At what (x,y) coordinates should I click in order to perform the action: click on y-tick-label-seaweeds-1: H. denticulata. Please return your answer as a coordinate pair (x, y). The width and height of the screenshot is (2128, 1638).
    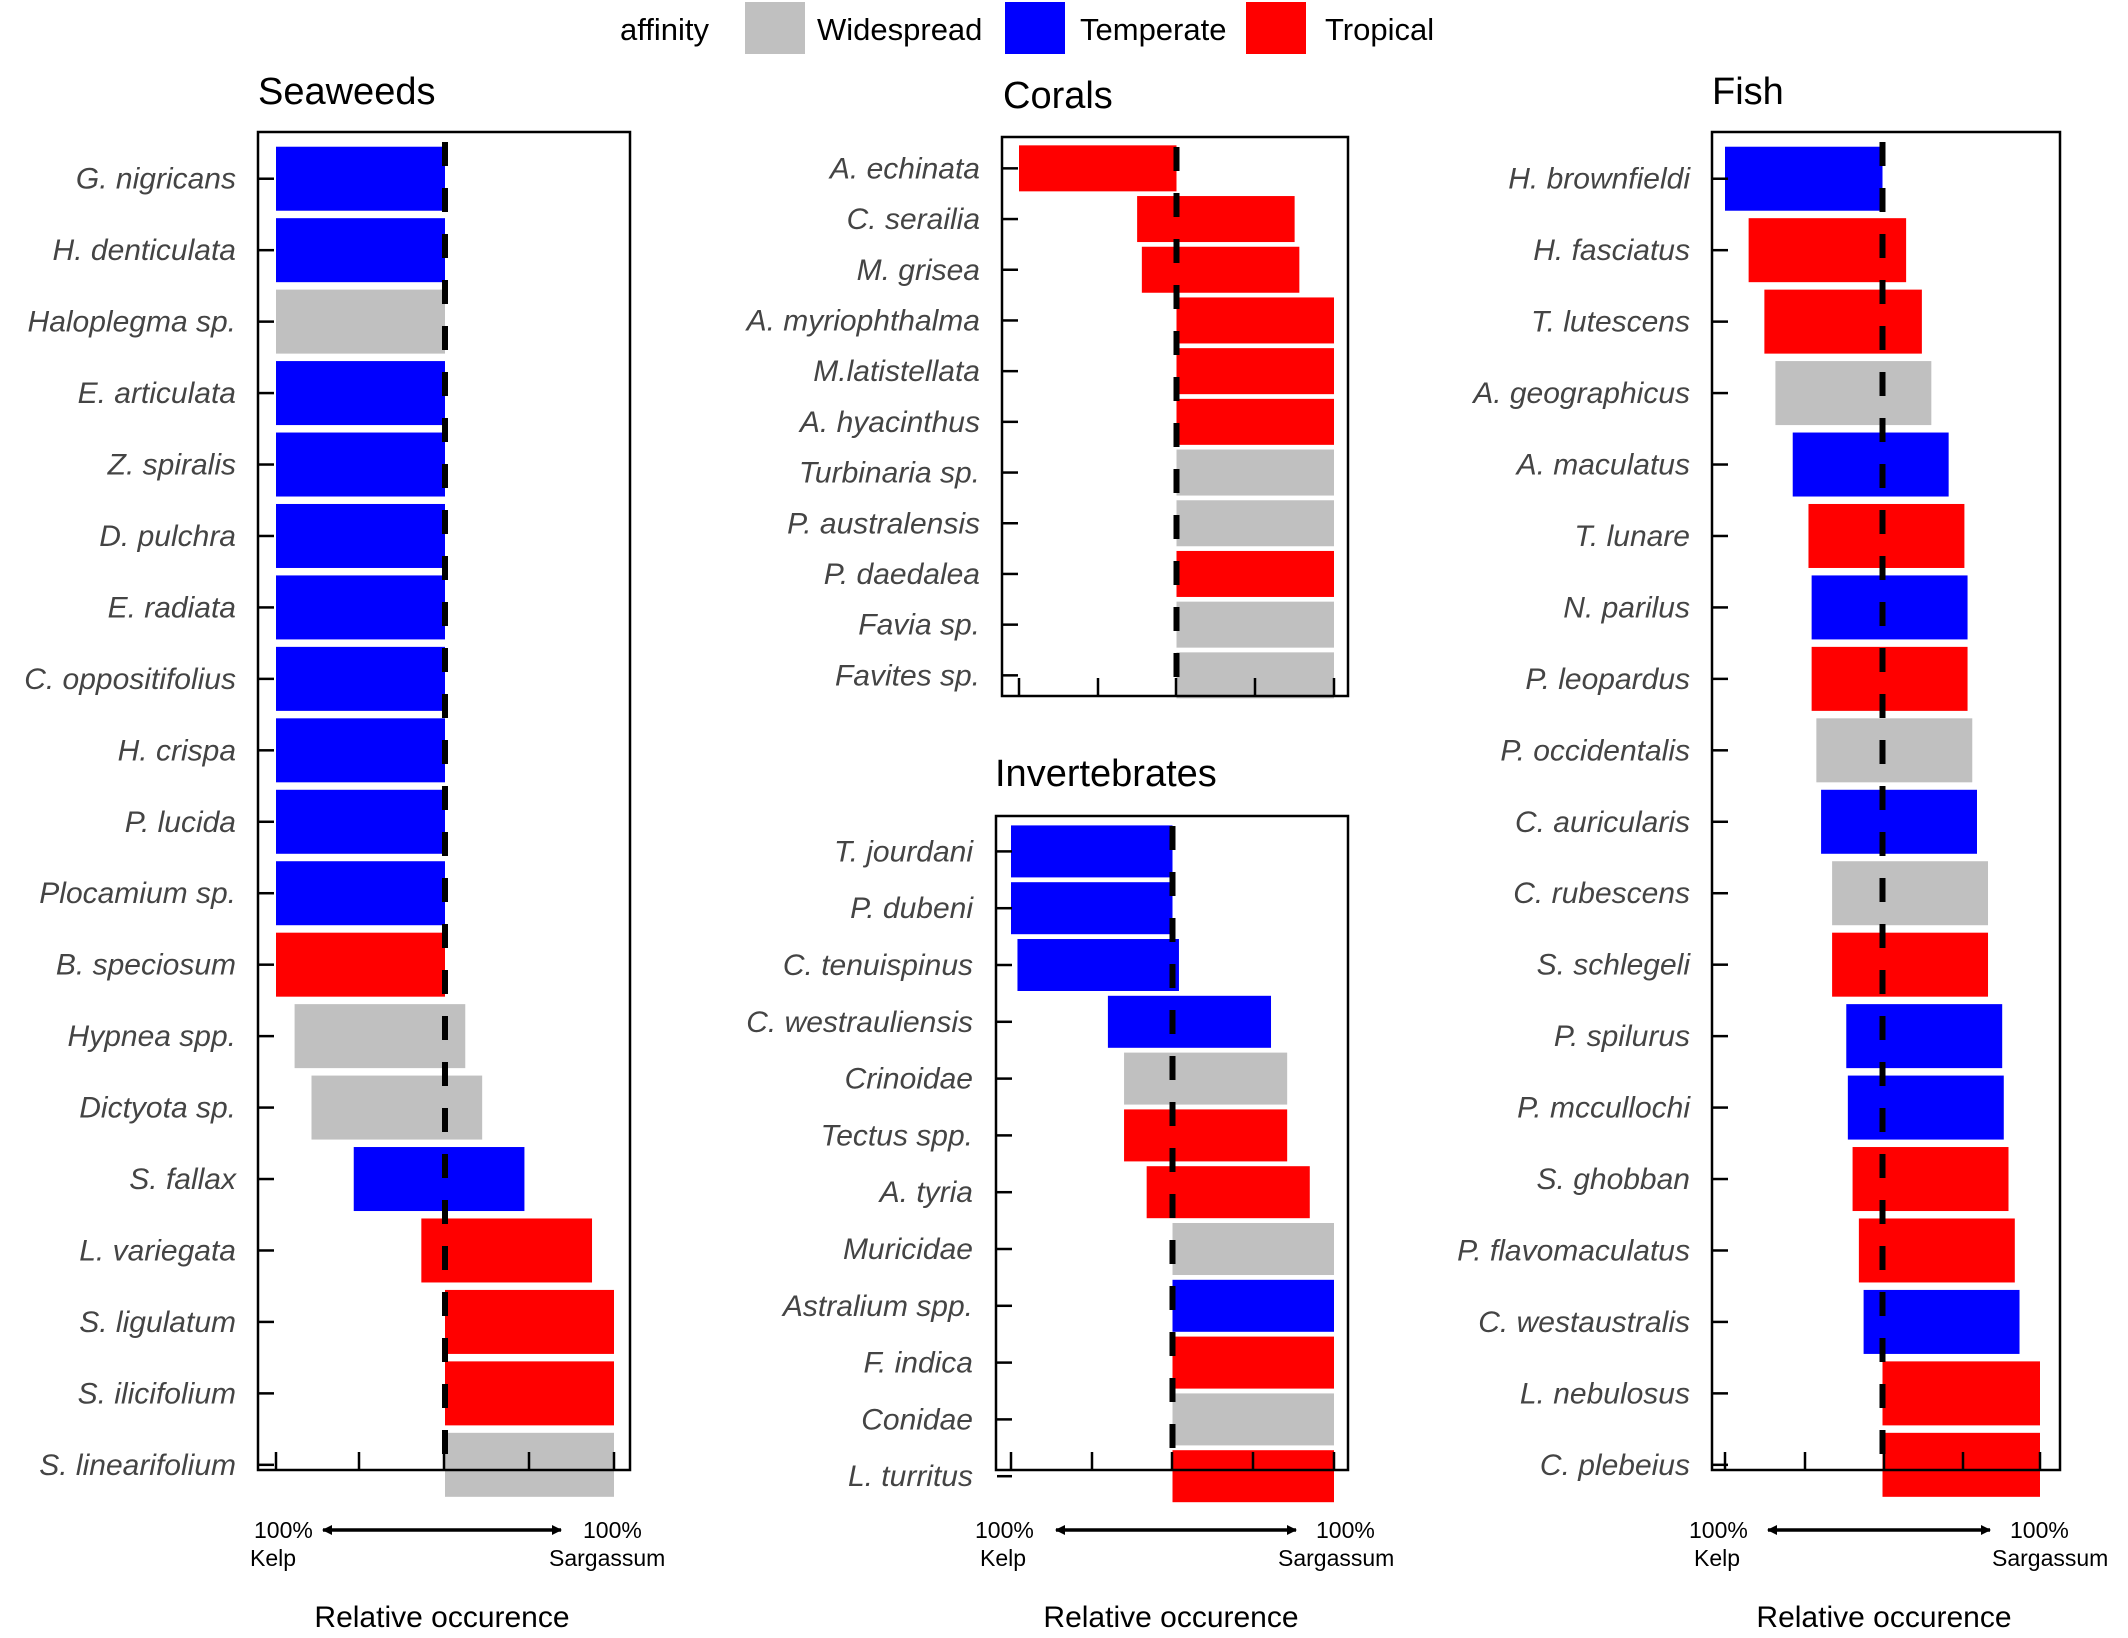
    Looking at the image, I should click on (144, 250).